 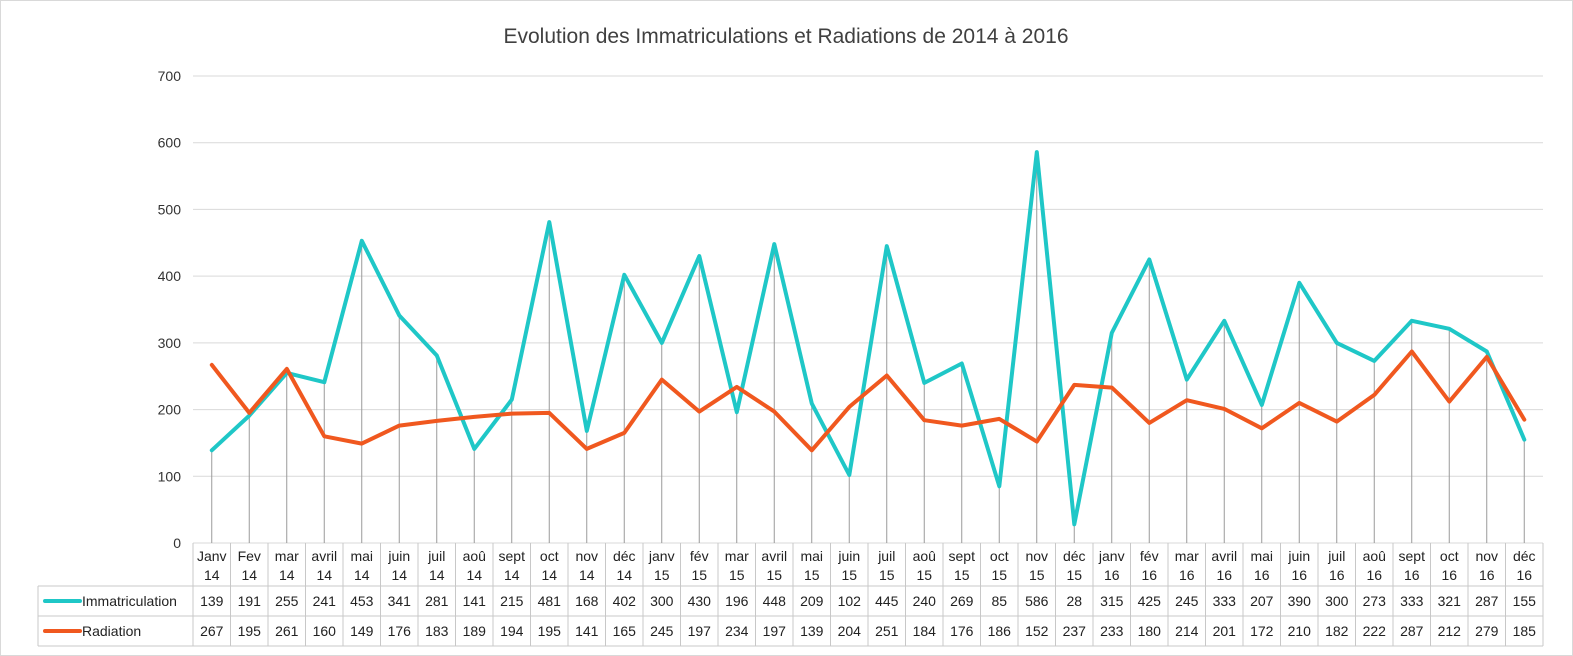 I want to click on table-value: 267, so click(x=212, y=631).